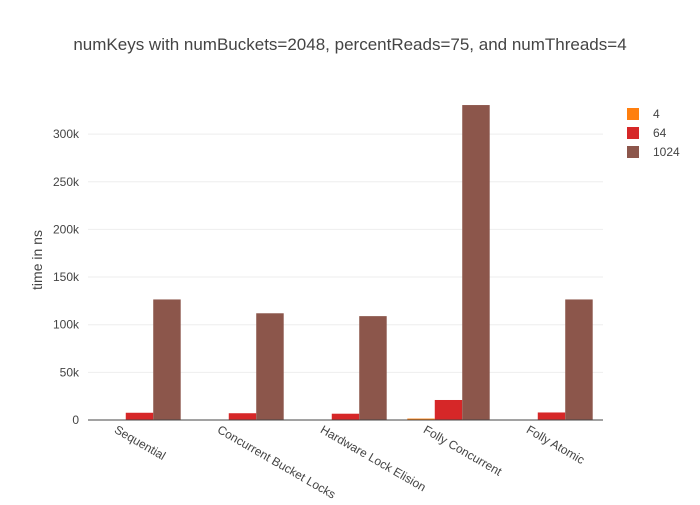  What do you see at coordinates (66, 277) in the screenshot?
I see `y-tick-label: 150k` at bounding box center [66, 277].